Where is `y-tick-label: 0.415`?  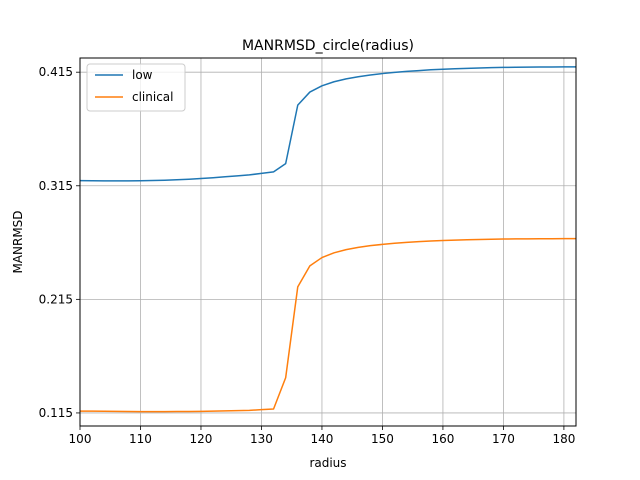
y-tick-label: 0.415 is located at coordinates (56, 72).